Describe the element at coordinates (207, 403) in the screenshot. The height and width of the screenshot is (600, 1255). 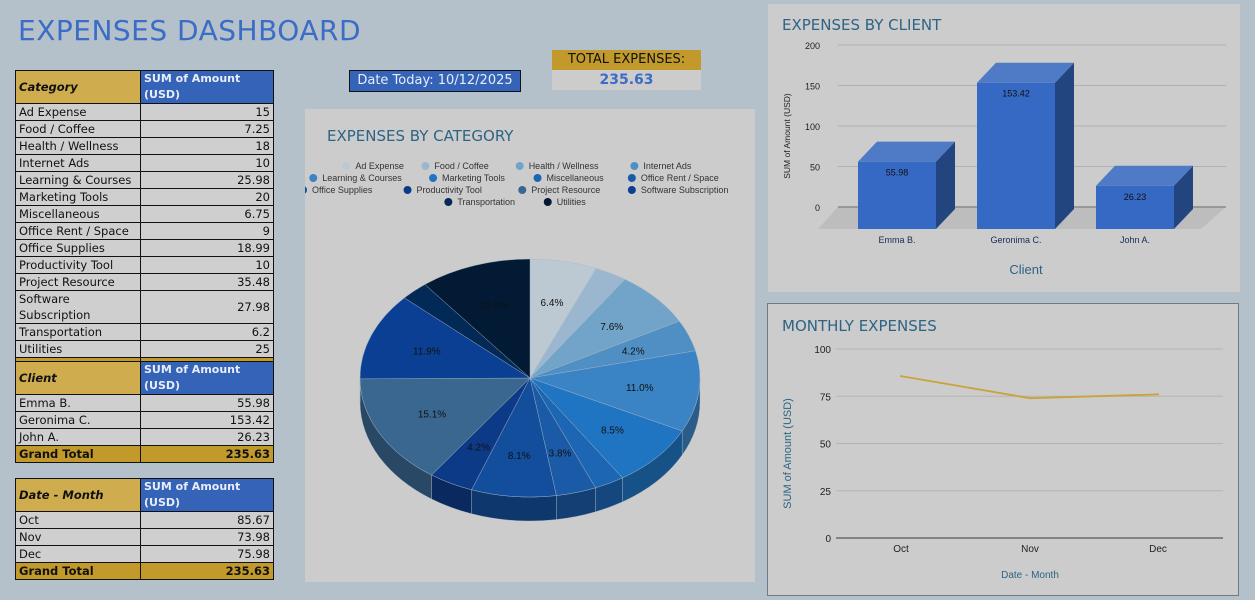
I see `row-value: 55.98` at that location.